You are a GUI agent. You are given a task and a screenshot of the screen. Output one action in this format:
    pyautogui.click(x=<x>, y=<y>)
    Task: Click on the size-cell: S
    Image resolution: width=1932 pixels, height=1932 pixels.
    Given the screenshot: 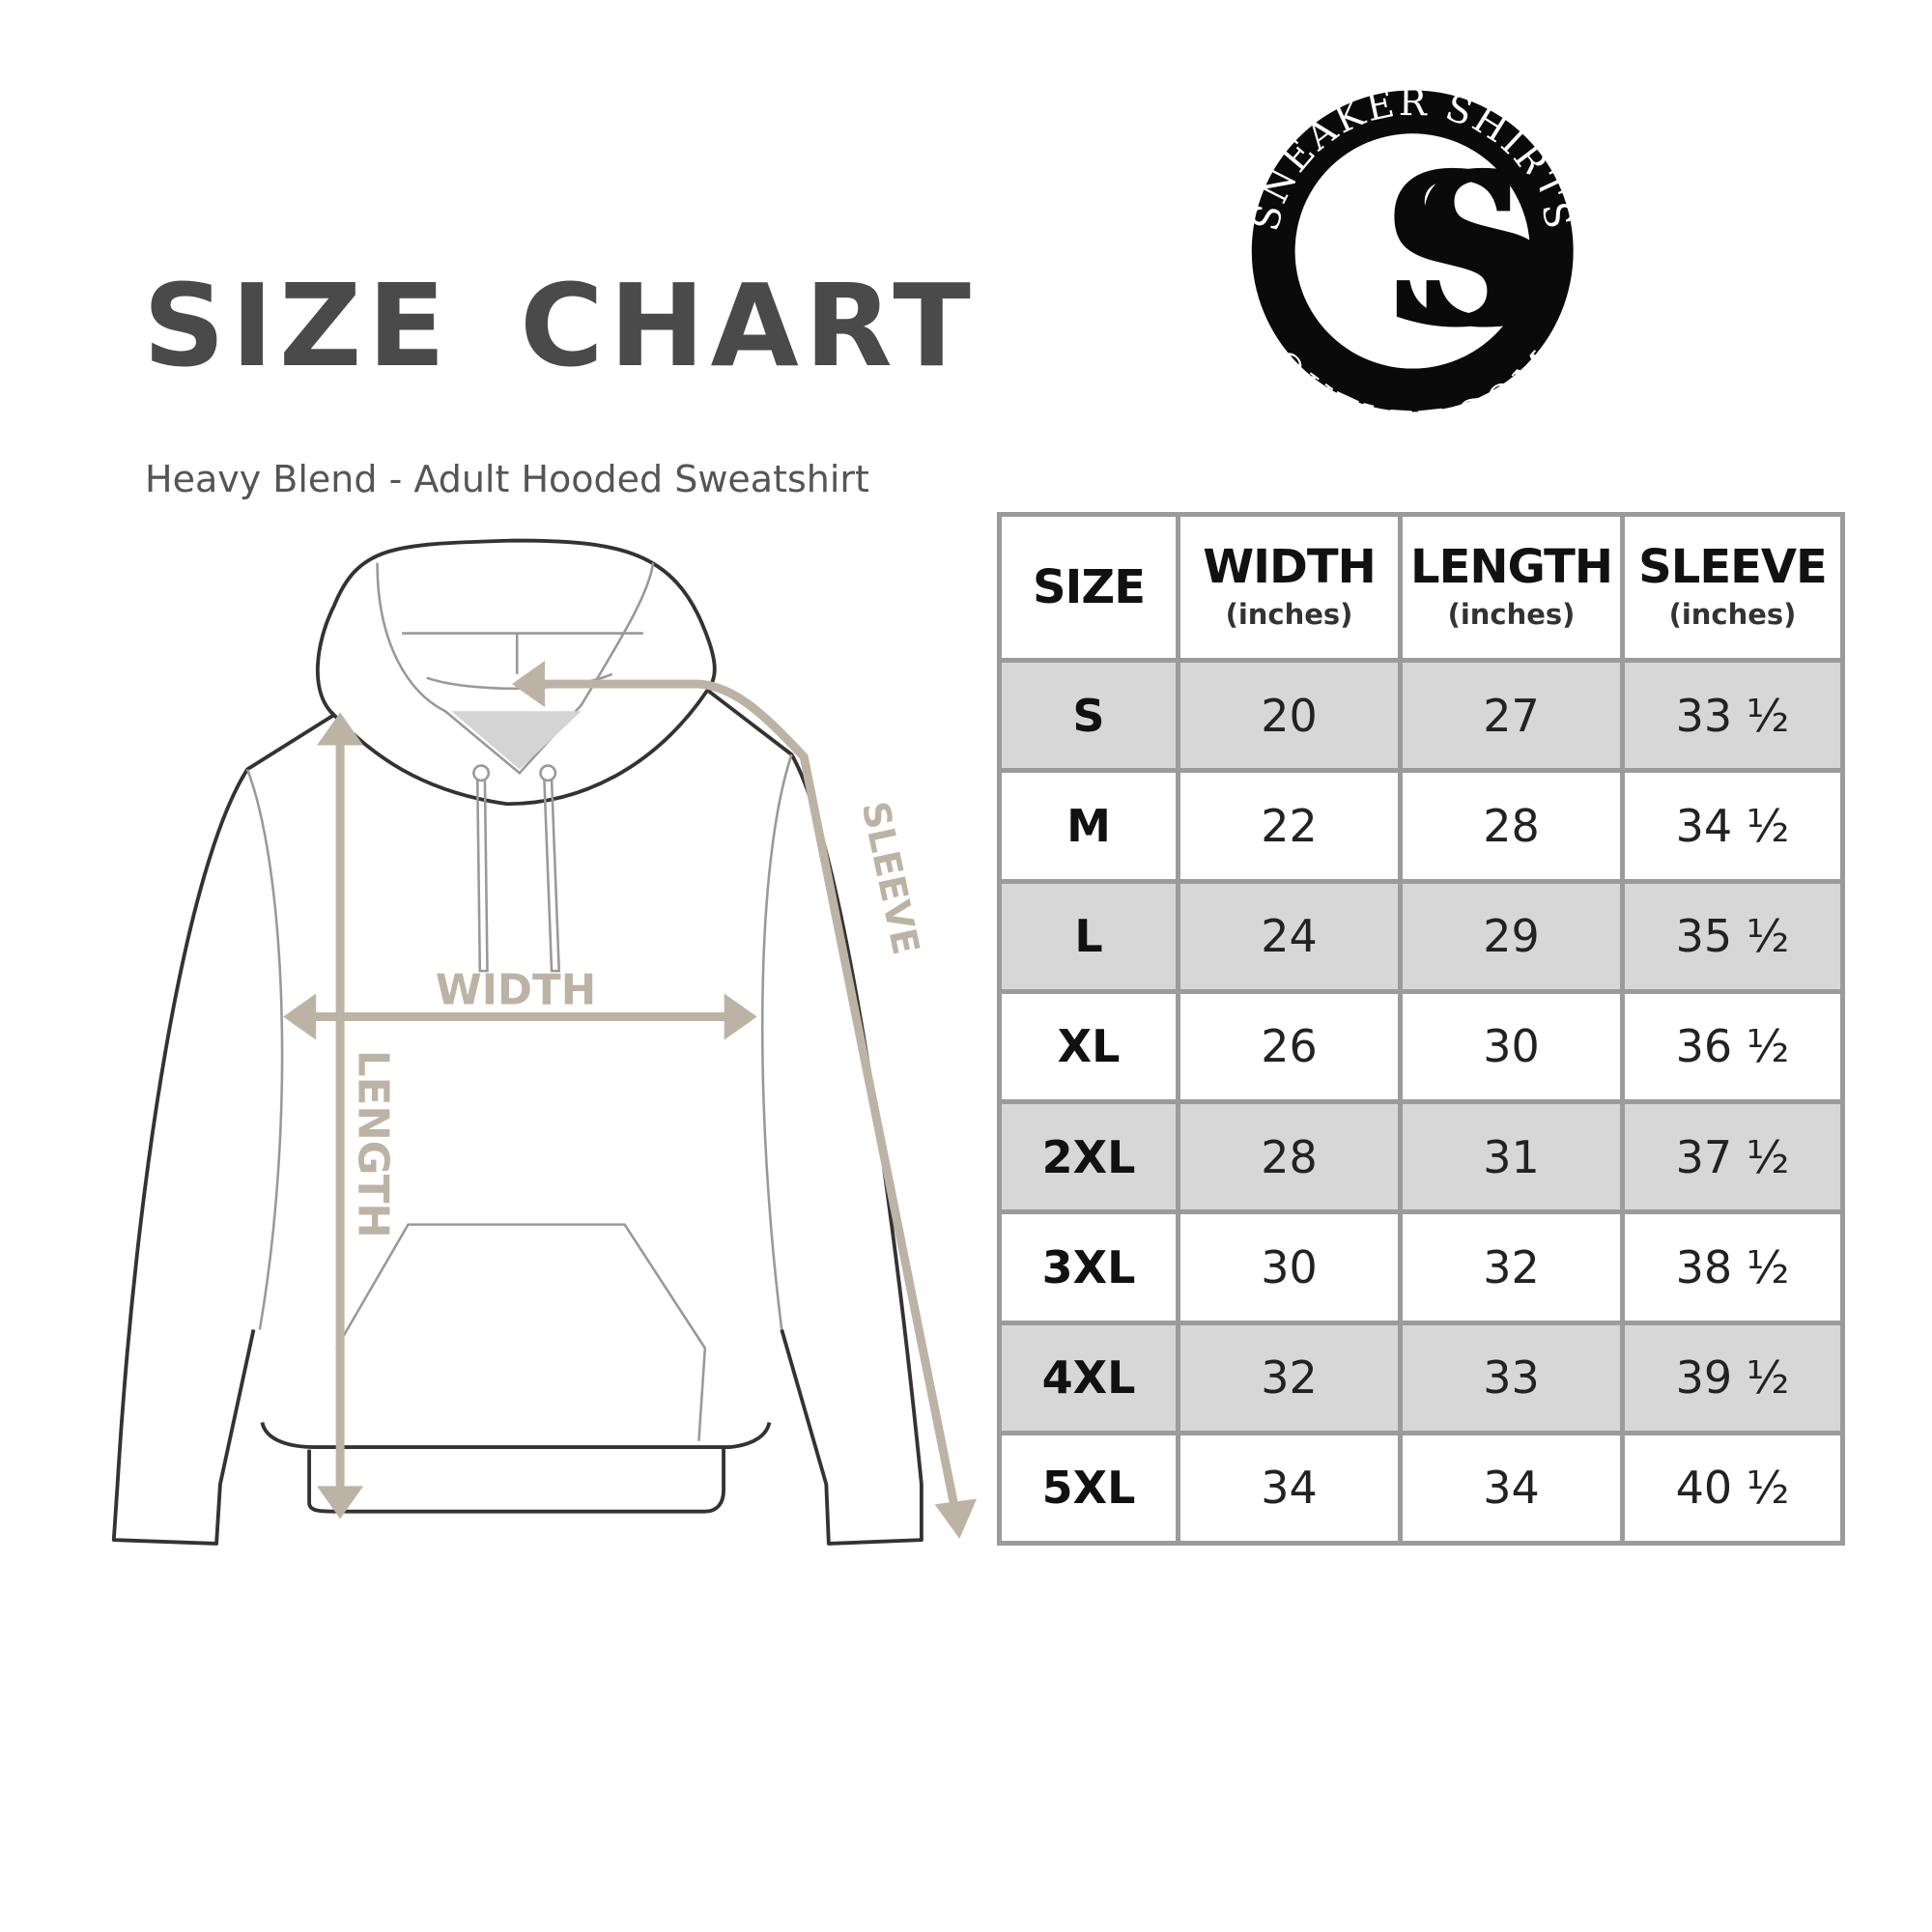 What is the action you would take?
    pyautogui.click(x=1089, y=716)
    